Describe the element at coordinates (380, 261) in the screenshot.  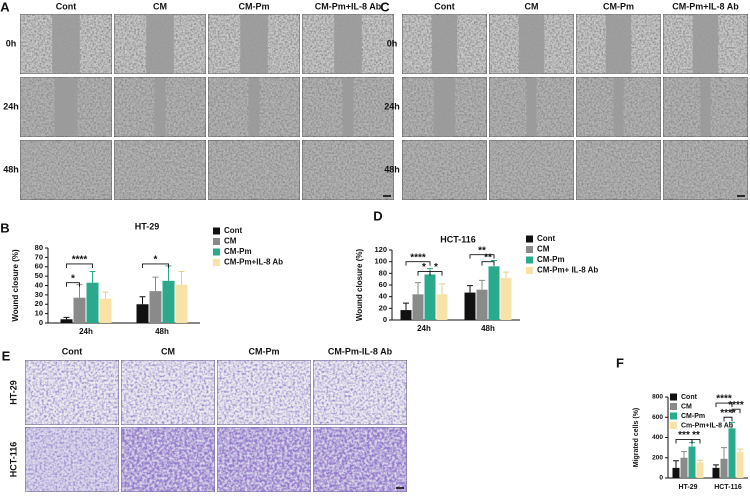
I see `y-tick-label: 100` at that location.